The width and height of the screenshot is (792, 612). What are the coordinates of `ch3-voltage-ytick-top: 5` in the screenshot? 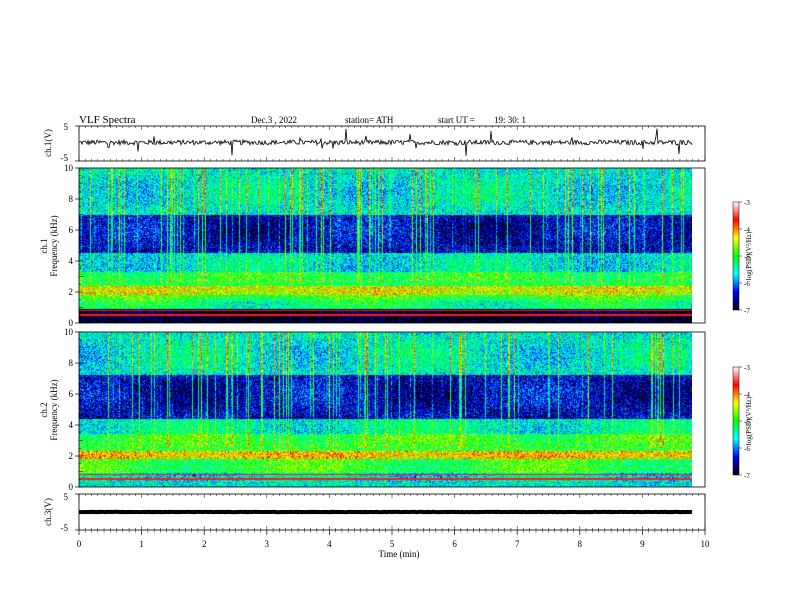 It's located at (66, 497).